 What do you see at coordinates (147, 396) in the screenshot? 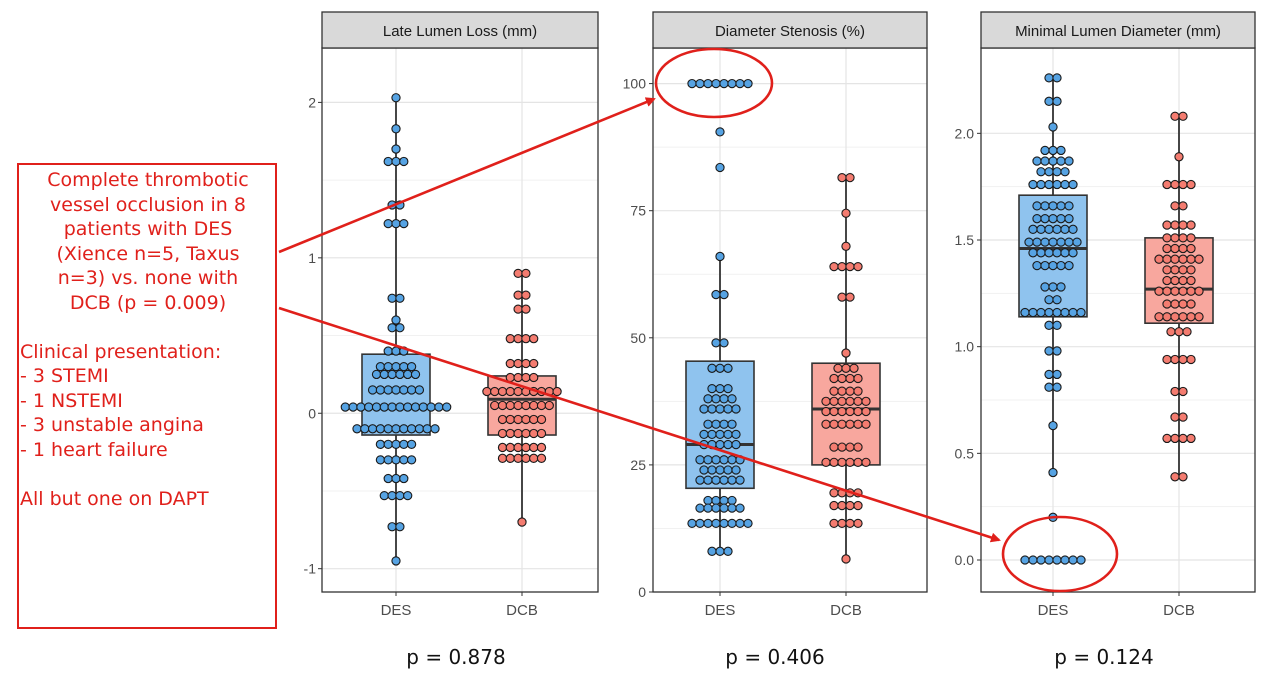
I see `annotation-box` at bounding box center [147, 396].